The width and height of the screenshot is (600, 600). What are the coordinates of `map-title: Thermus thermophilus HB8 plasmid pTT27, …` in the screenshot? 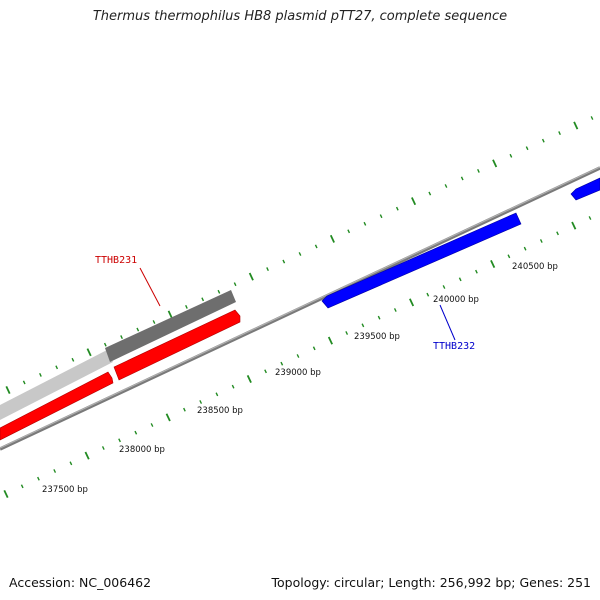 It's located at (300, 16).